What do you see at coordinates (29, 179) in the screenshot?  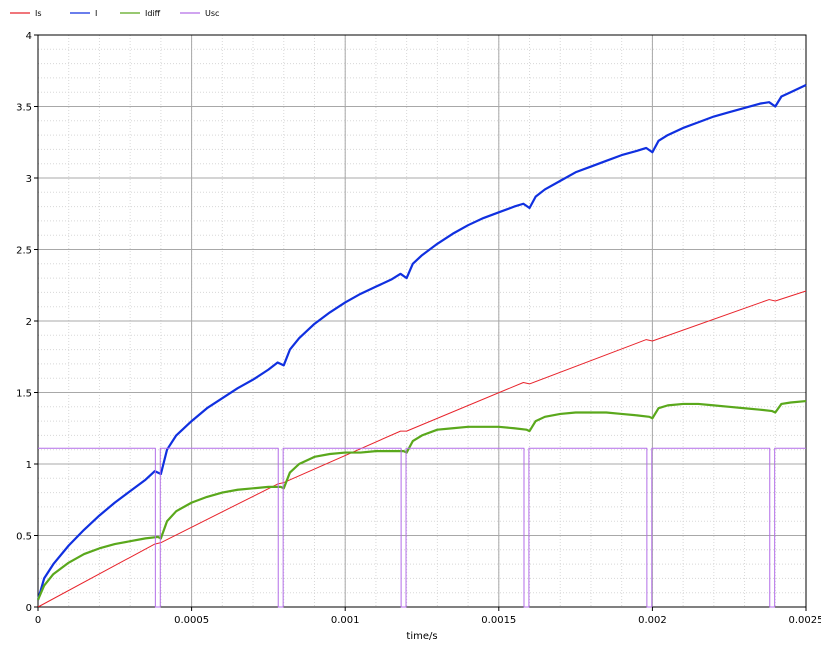 I see `y-tick-label: 3` at bounding box center [29, 179].